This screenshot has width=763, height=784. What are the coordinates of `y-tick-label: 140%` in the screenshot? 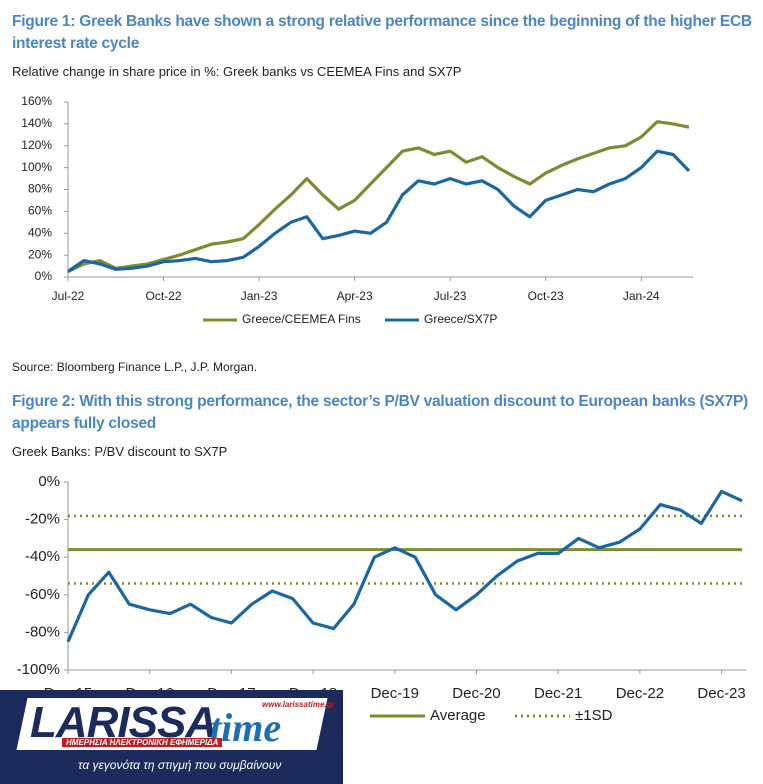 It's located at (36, 123).